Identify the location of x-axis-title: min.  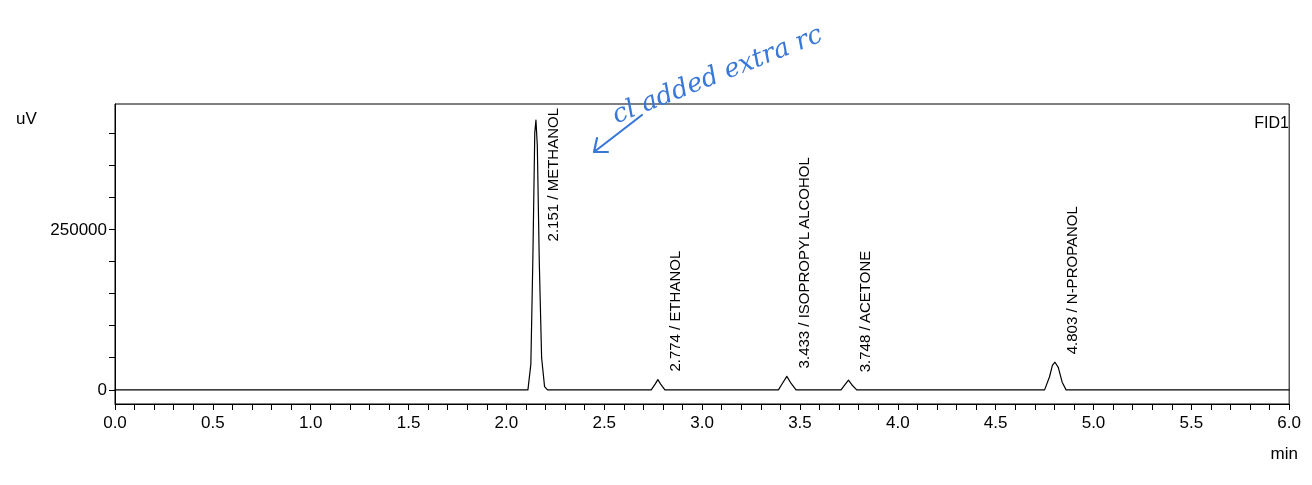
(1284, 453).